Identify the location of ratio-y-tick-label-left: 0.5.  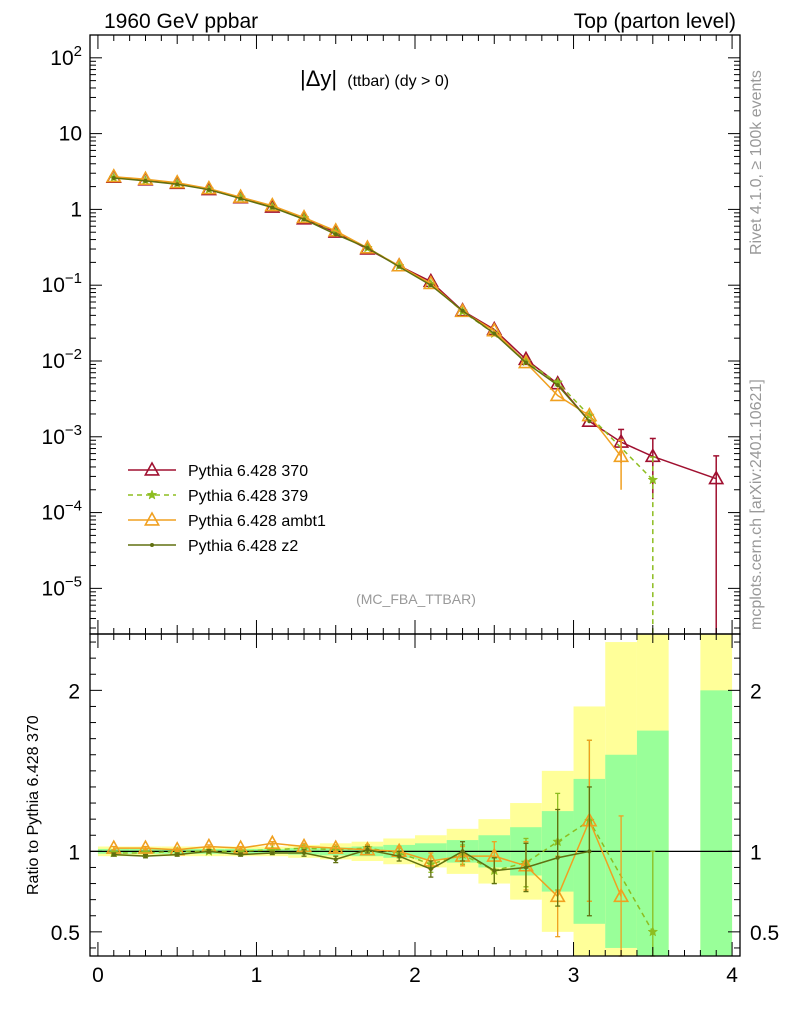
(65, 933).